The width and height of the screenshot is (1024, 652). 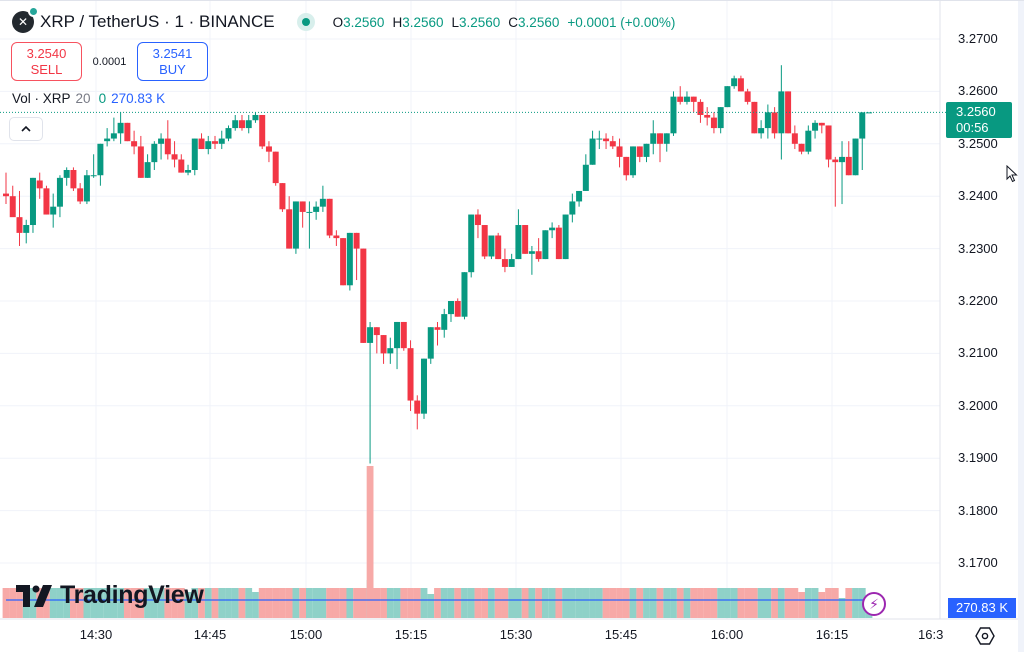 I want to click on low-value: 3.2560, so click(x=480, y=22).